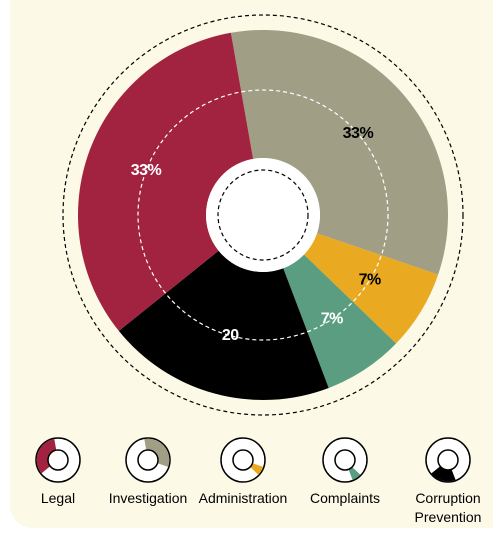 The image size is (493, 541). I want to click on legend-label: Complaints, so click(345, 498).